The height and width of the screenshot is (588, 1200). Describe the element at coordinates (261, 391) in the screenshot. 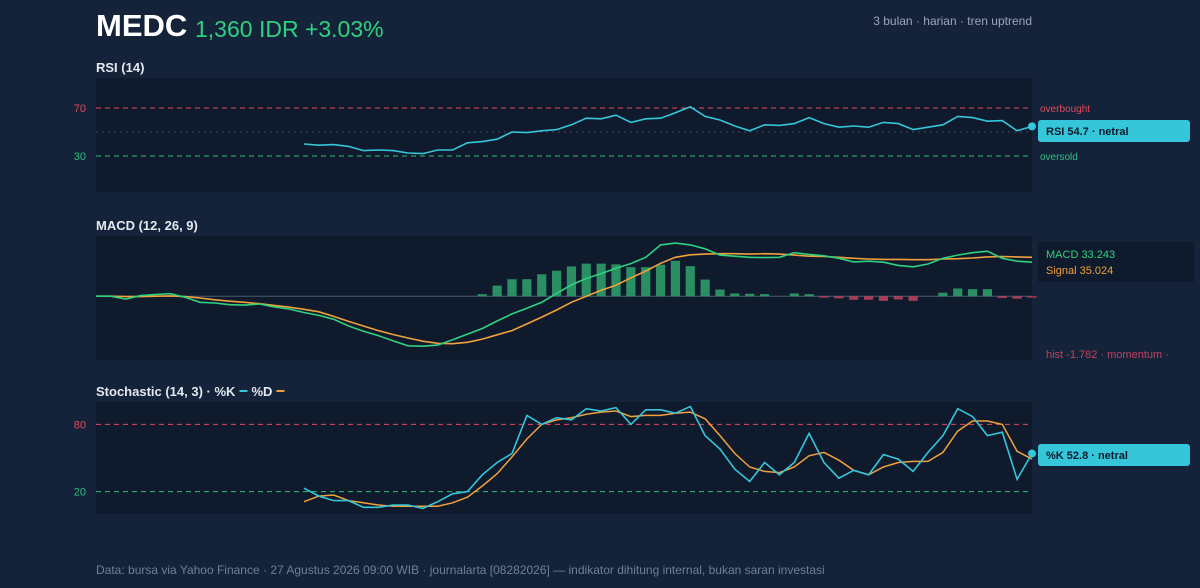

I see `stoch-d-legend-label: %D` at that location.